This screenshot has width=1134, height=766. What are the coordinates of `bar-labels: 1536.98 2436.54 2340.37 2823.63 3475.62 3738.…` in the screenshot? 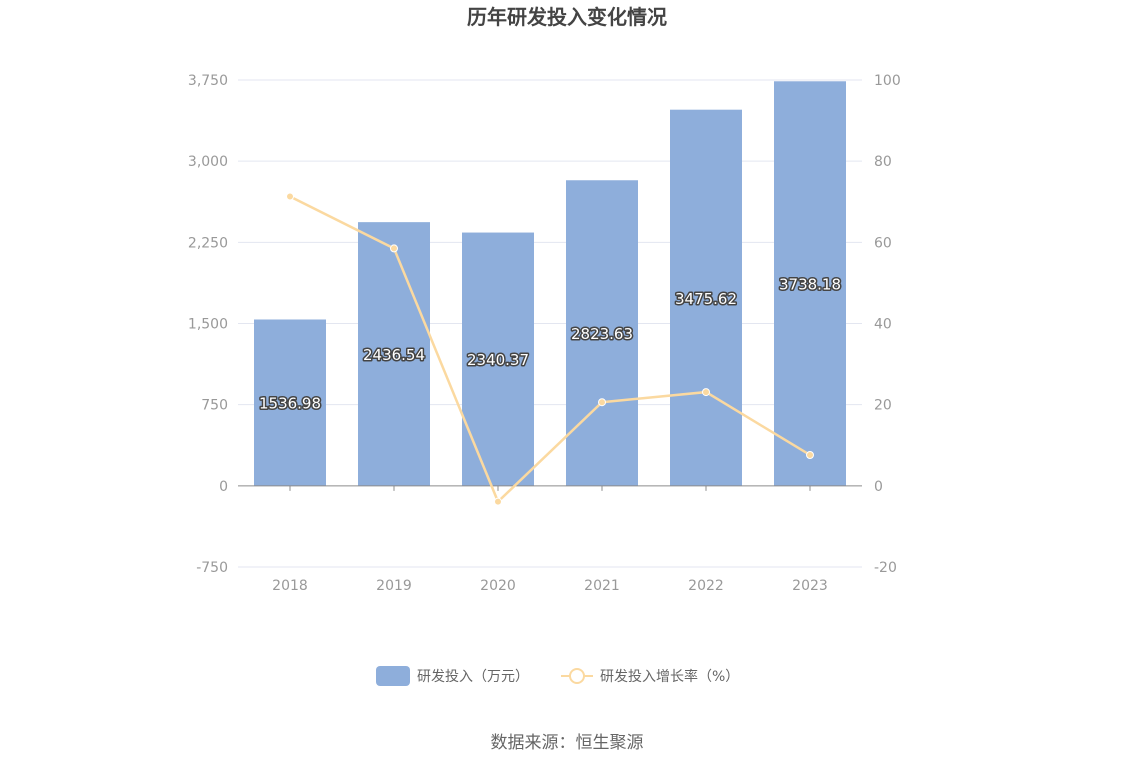 It's located at (549, 344).